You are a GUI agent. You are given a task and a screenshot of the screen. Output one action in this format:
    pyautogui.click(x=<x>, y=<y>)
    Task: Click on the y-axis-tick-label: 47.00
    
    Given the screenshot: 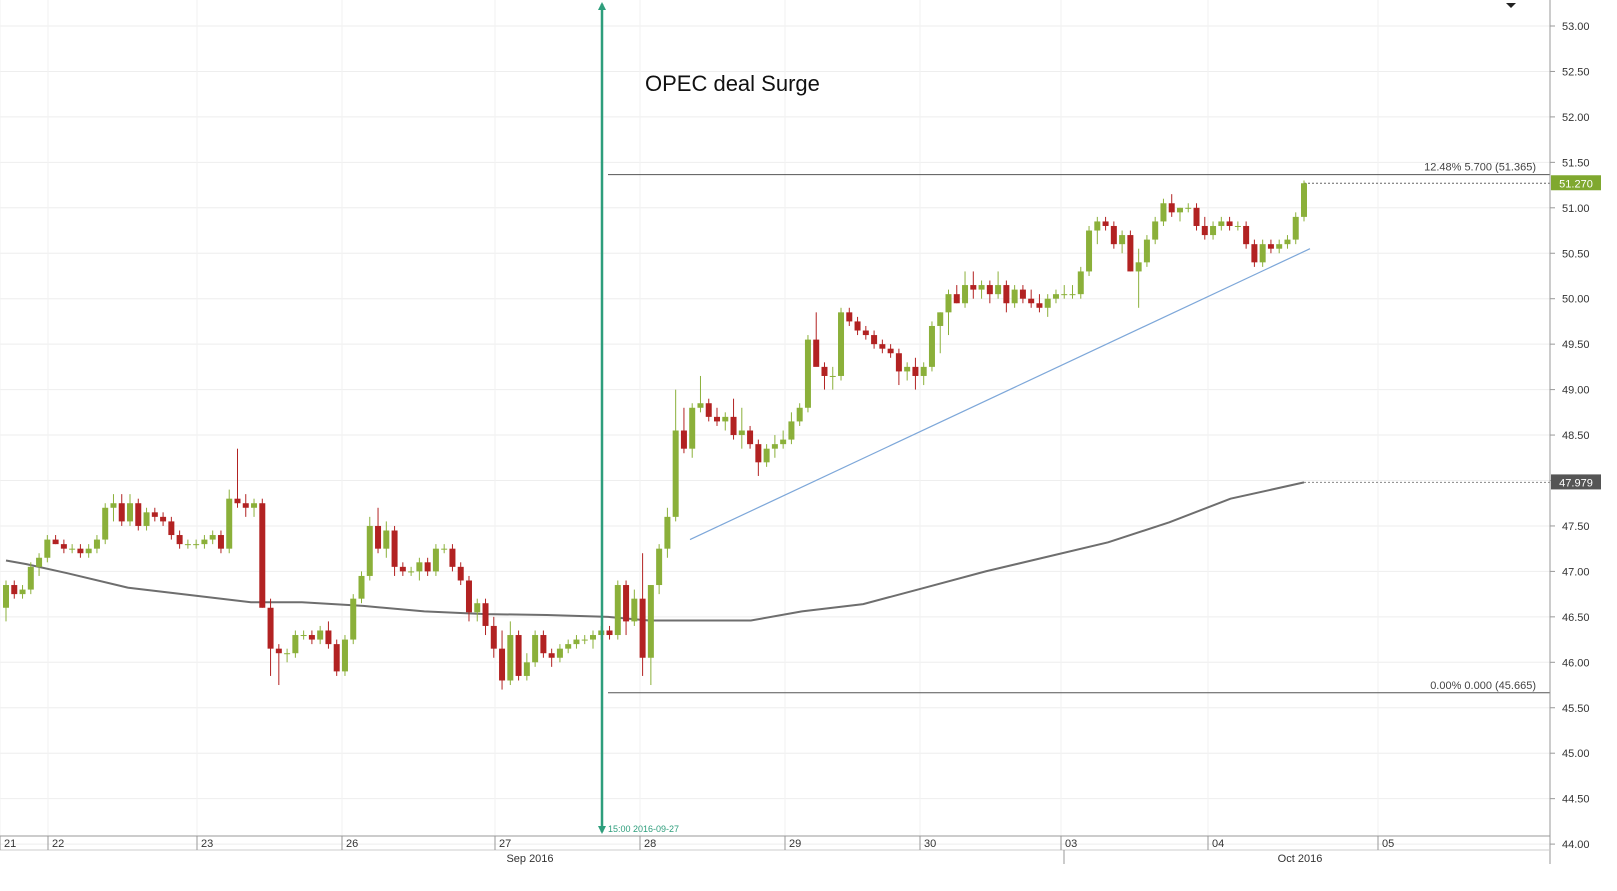 What is the action you would take?
    pyautogui.click(x=1576, y=572)
    